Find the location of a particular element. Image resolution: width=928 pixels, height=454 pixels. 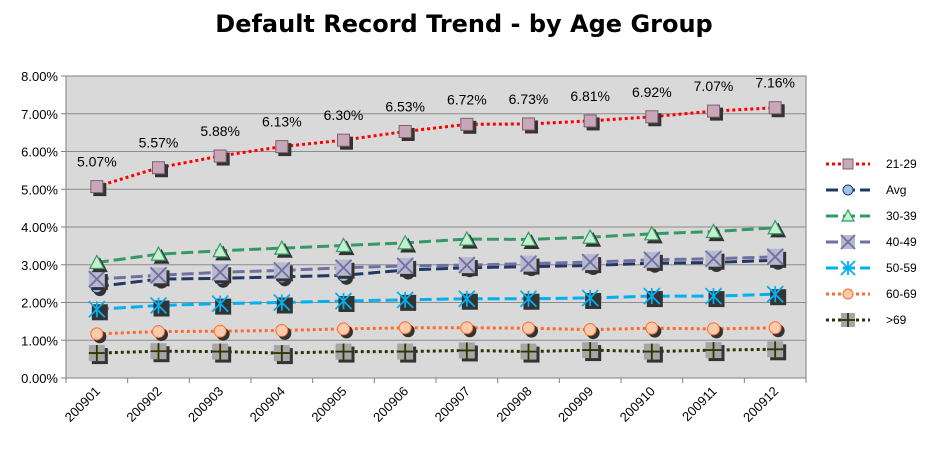

y-tick-label: 5.00% is located at coordinates (39, 189).